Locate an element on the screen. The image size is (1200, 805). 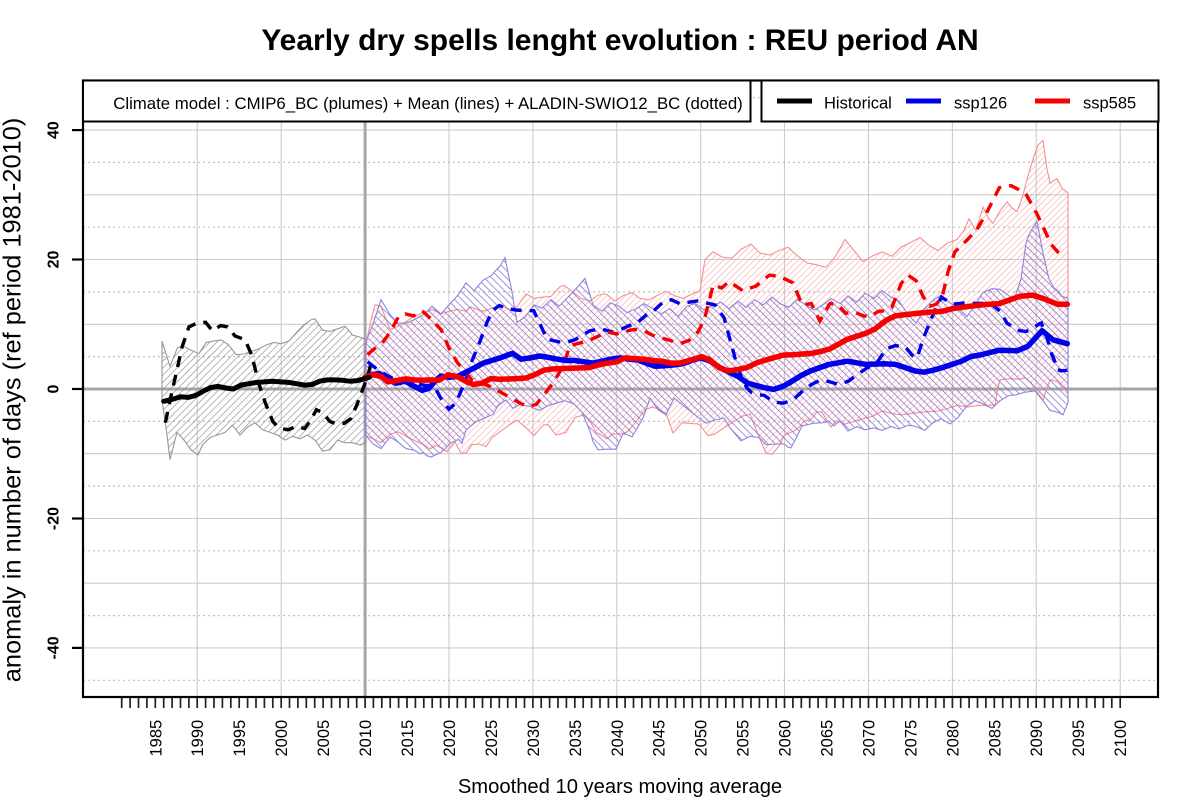
svg-text: 2020 is located at coordinates (450, 738).